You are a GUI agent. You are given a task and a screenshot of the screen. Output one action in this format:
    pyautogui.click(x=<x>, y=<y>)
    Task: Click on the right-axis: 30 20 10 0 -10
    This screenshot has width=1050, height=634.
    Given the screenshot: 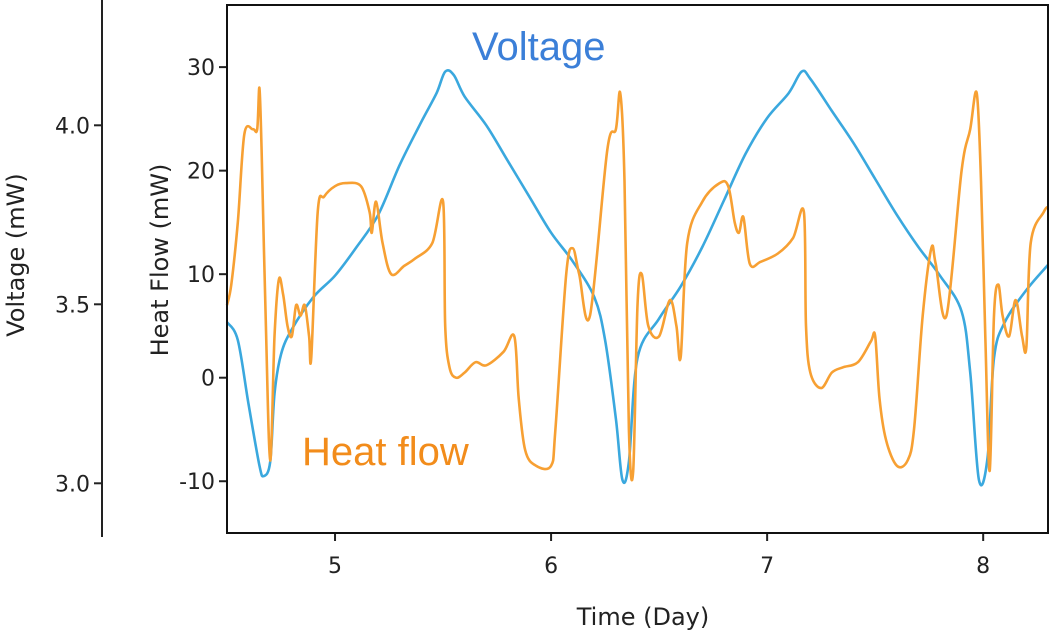 What is the action you would take?
    pyautogui.click(x=203, y=275)
    